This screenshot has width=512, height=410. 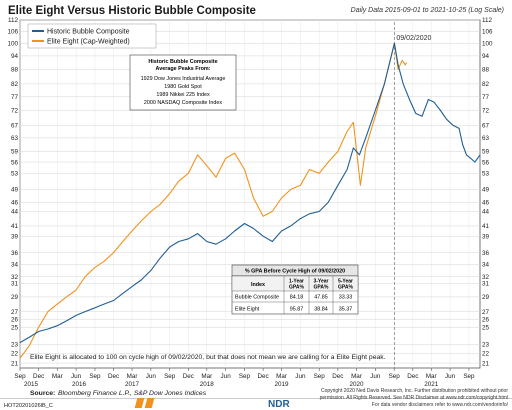 What do you see at coordinates (486, 283) in the screenshot?
I see `y-tick-label-right: 31` at bounding box center [486, 283].